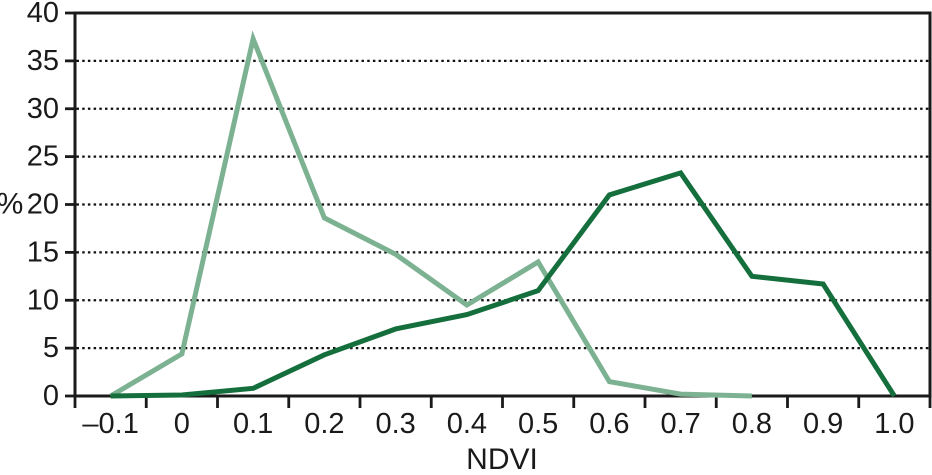 The image size is (932, 475). I want to click on x-axis-tick-label-0.2: 0.2, so click(324, 424).